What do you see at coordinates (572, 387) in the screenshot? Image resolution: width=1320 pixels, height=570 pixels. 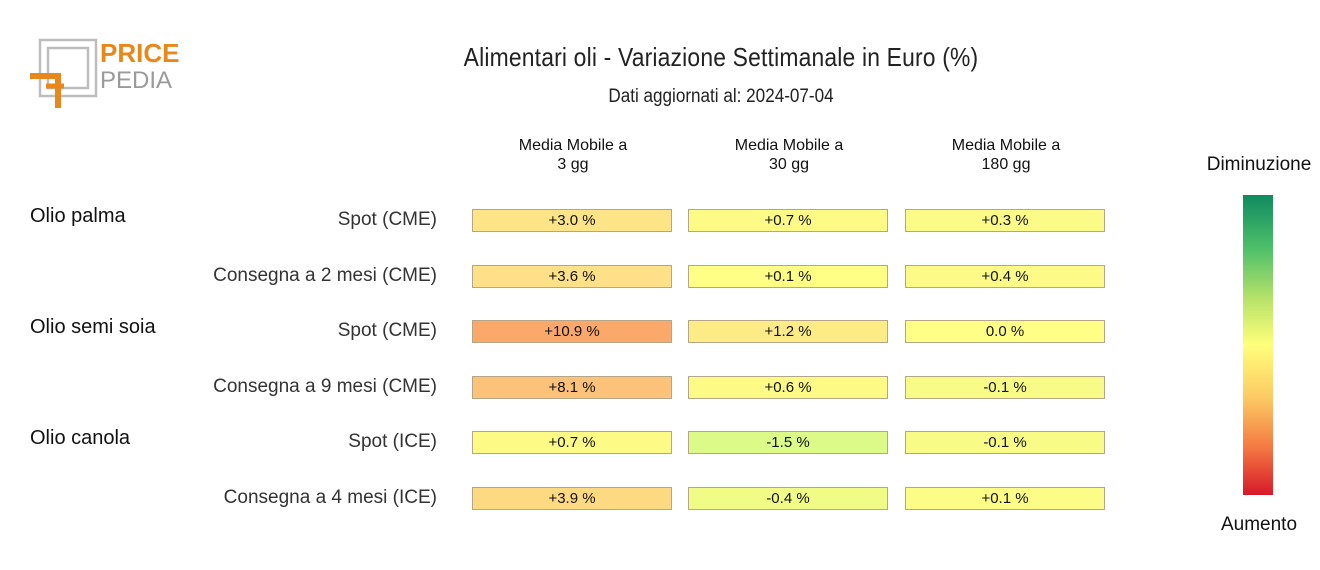 I see `heatmap-cell: +8.1 %` at bounding box center [572, 387].